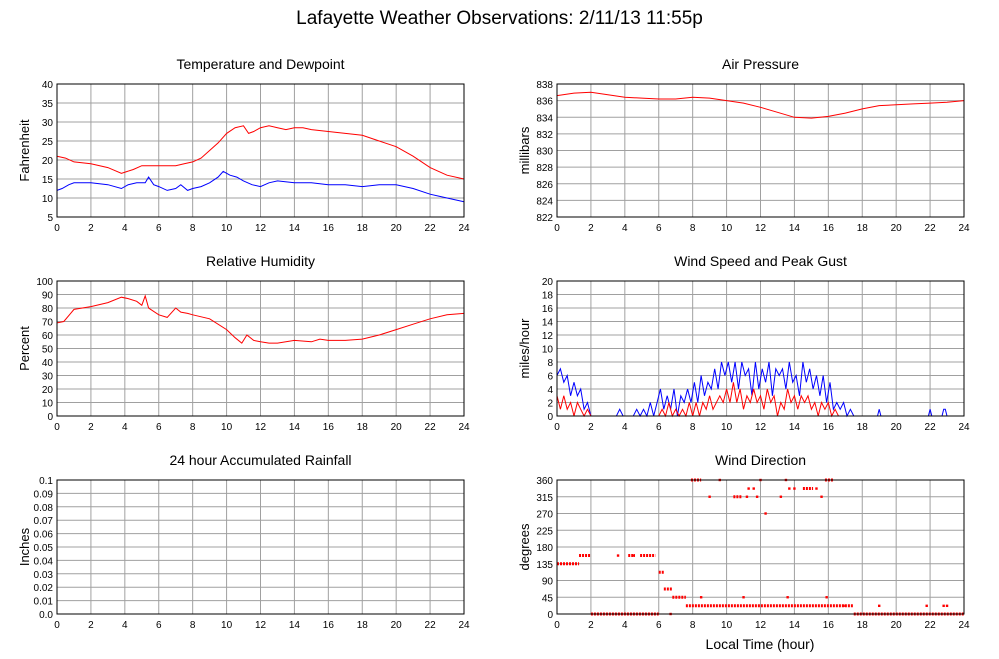  I want to click on pressure-x-tick-label: 8, so click(693, 228).